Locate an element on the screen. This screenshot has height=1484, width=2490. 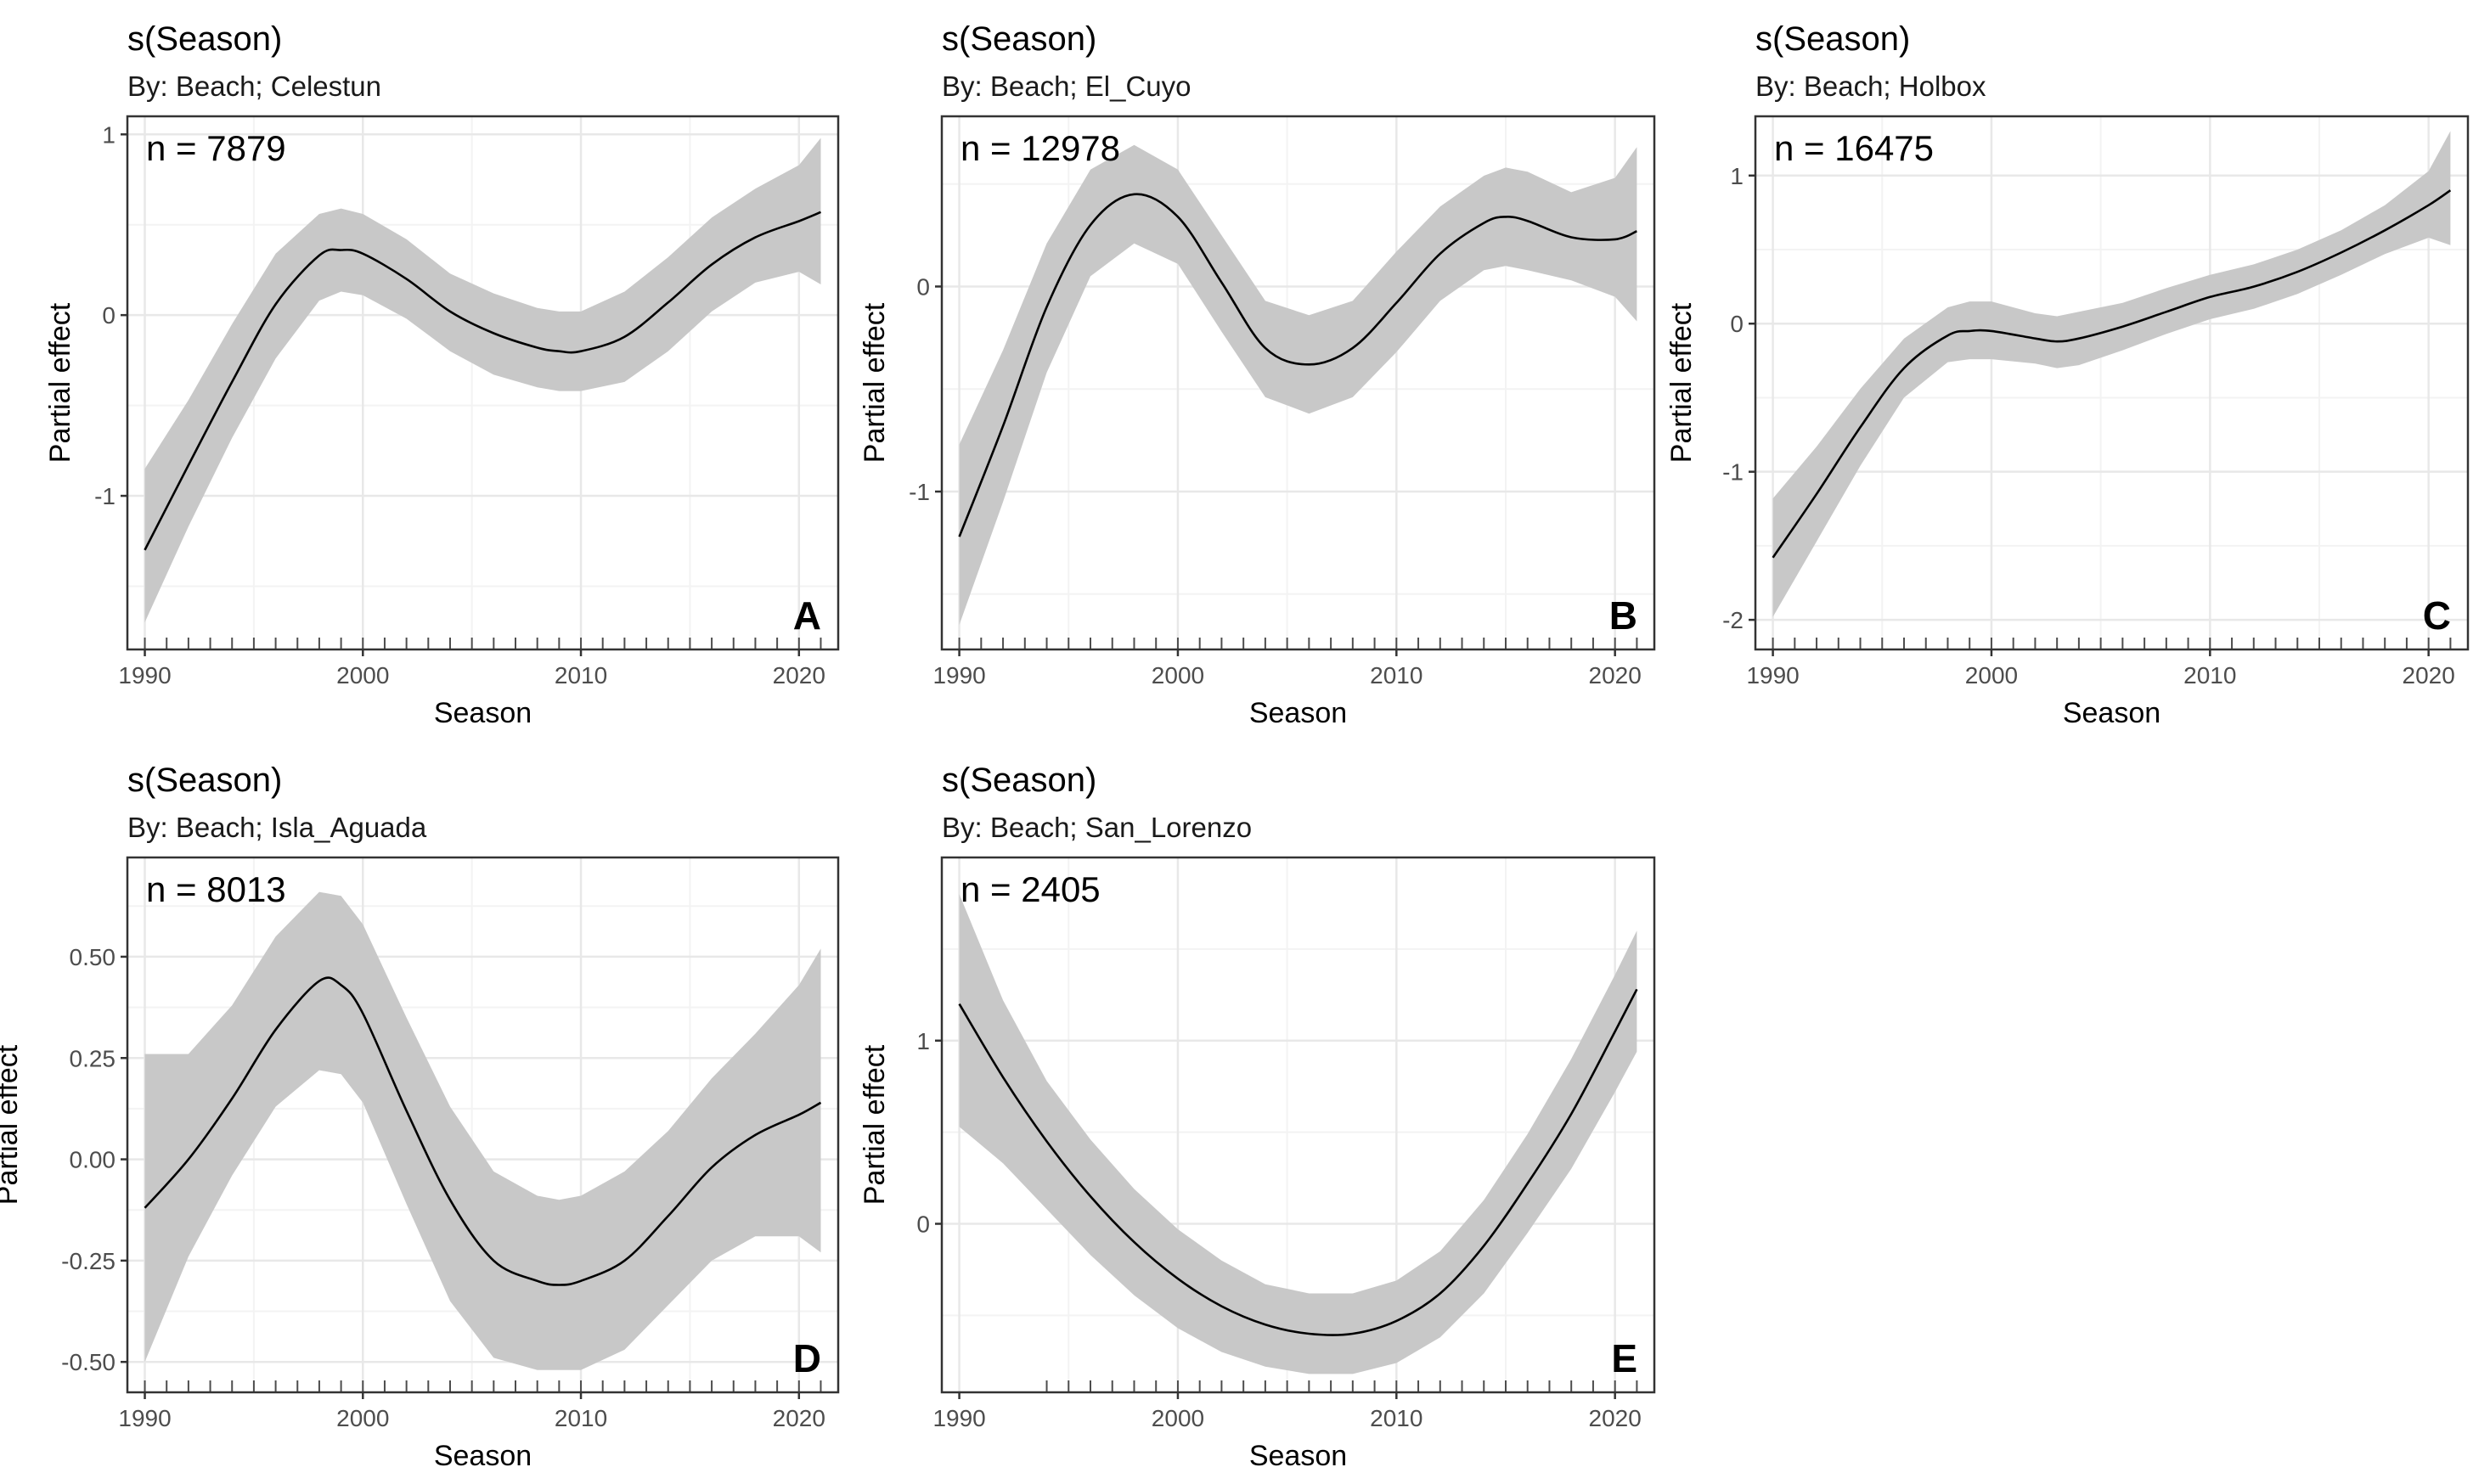
plot-background is located at coordinates (2111, 382).